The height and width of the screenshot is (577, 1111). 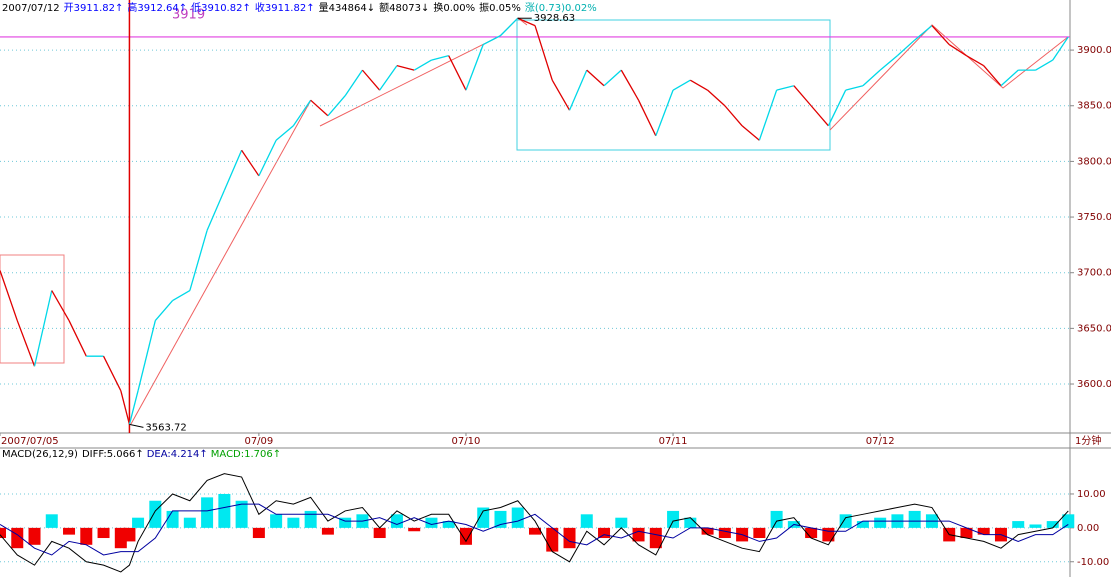 What do you see at coordinates (1094, 50) in the screenshot?
I see `y-tick-label: 3900.00` at bounding box center [1094, 50].